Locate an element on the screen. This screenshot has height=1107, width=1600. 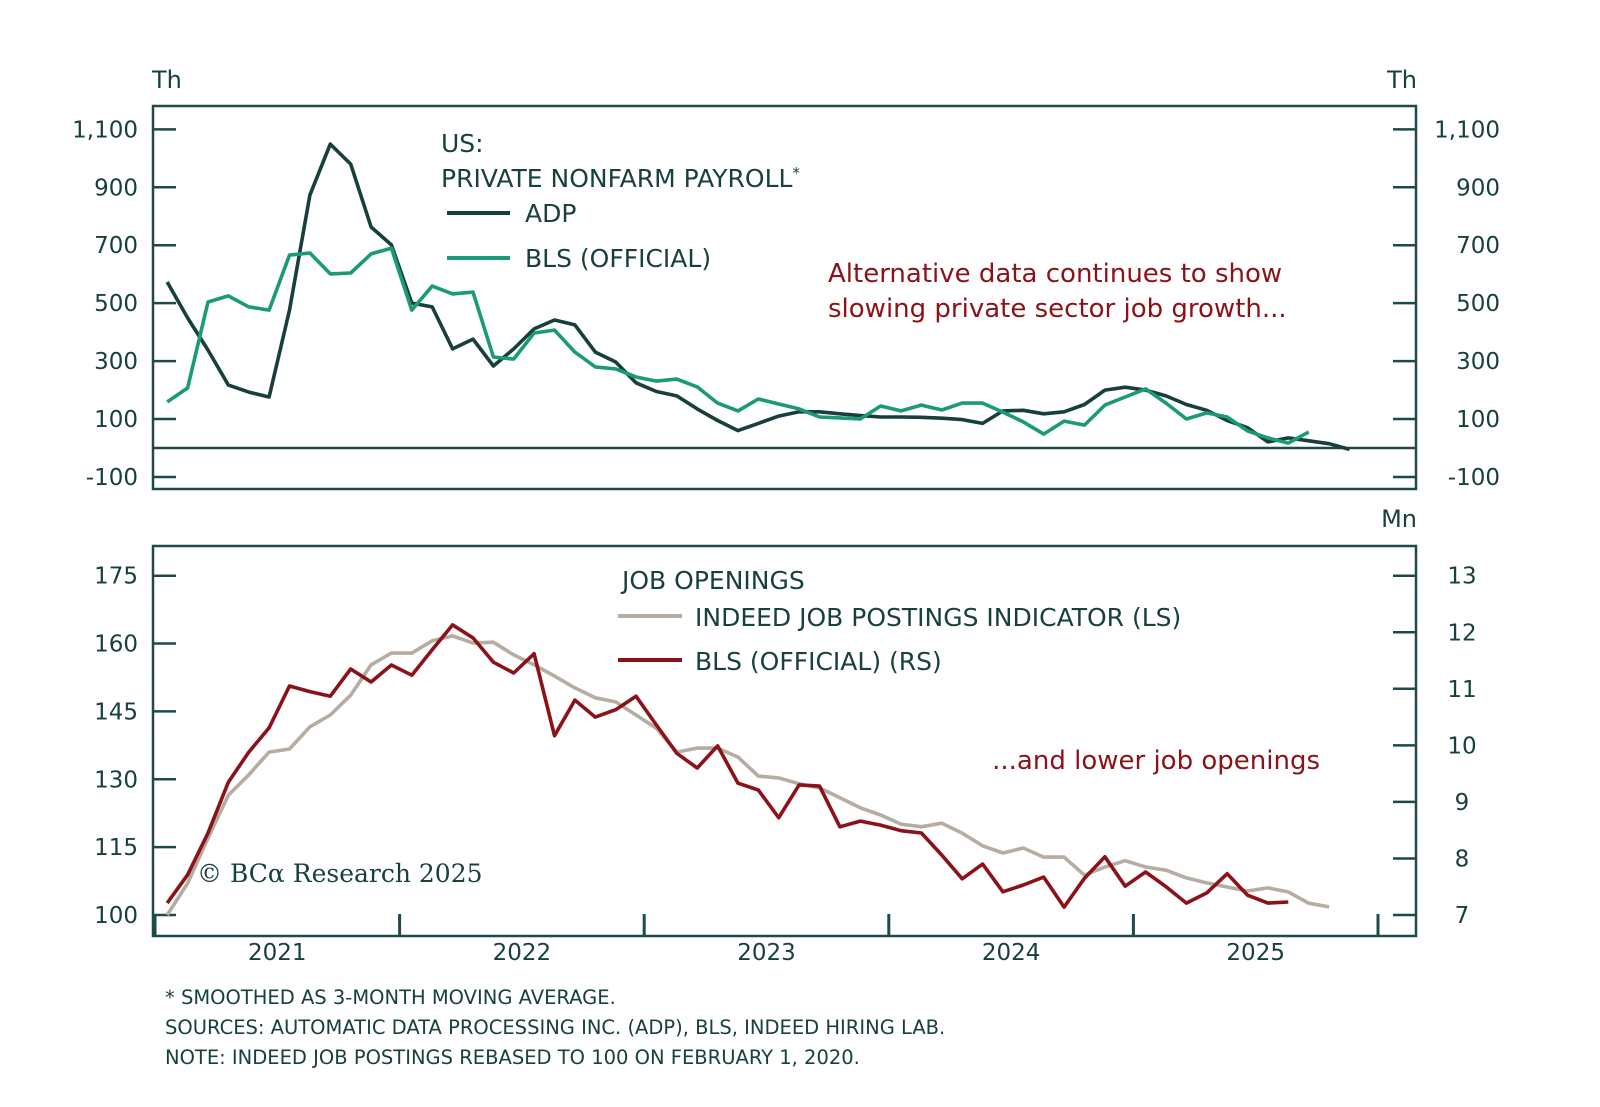
x-axis-year-label: 2024 is located at coordinates (1011, 953).